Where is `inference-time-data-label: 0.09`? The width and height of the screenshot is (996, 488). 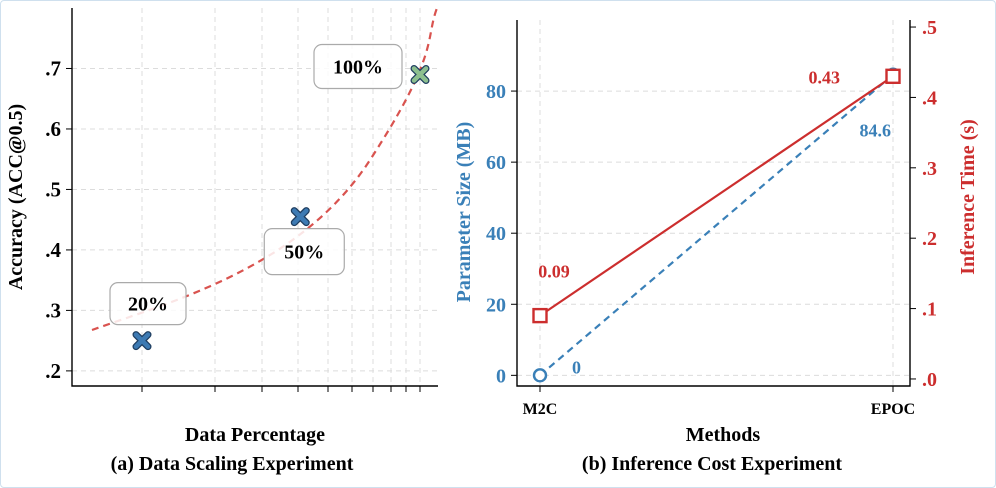 inference-time-data-label: 0.09 is located at coordinates (554, 272).